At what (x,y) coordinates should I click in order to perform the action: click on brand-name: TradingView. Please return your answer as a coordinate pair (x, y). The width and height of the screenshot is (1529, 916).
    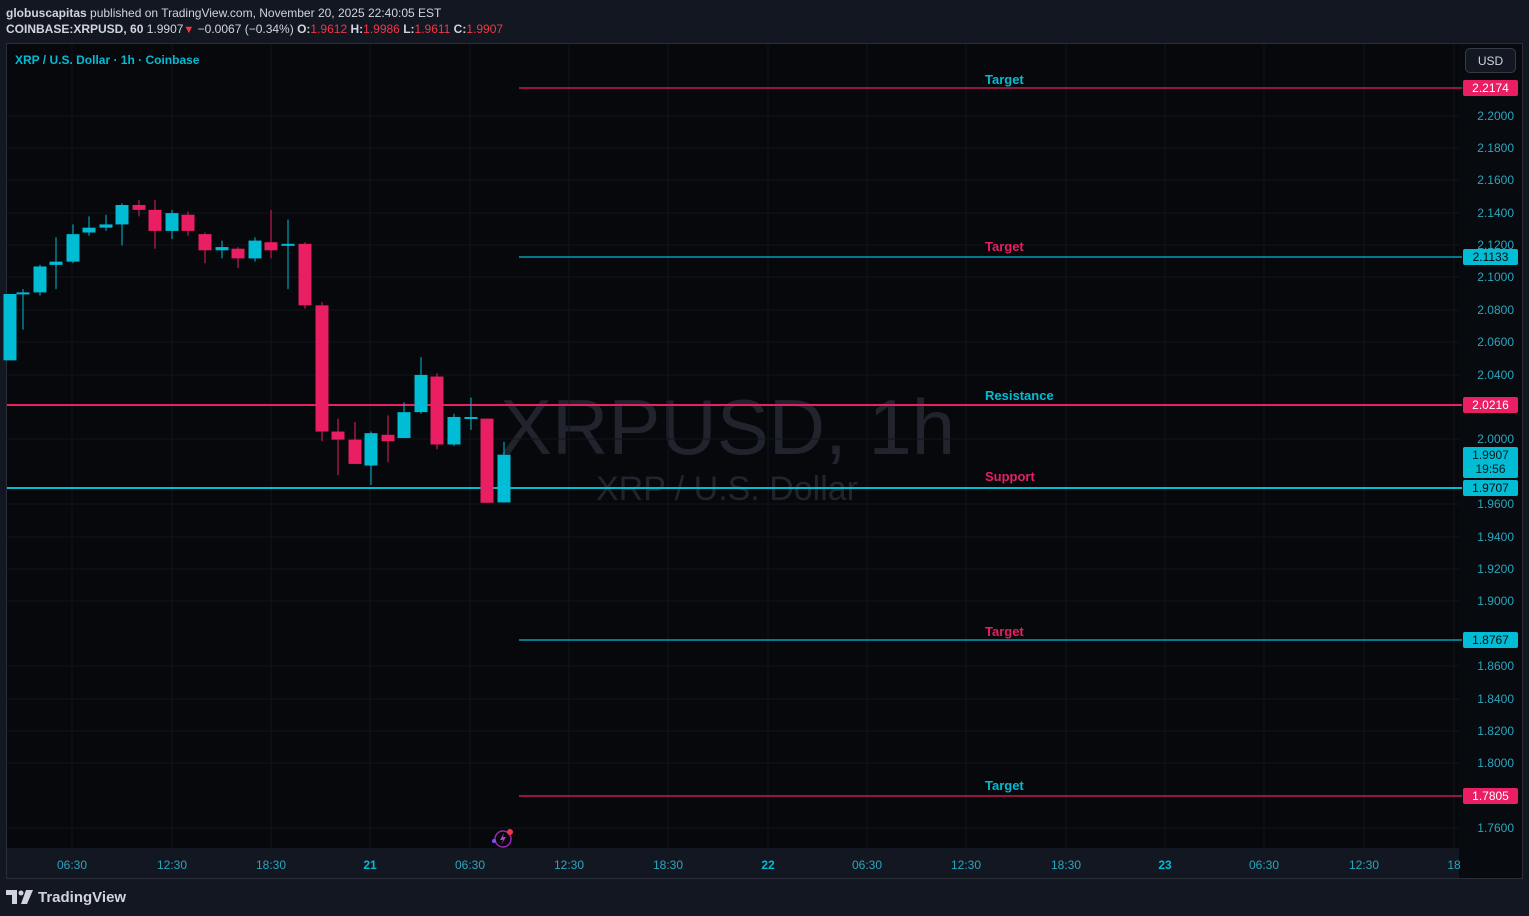
    Looking at the image, I should click on (82, 897).